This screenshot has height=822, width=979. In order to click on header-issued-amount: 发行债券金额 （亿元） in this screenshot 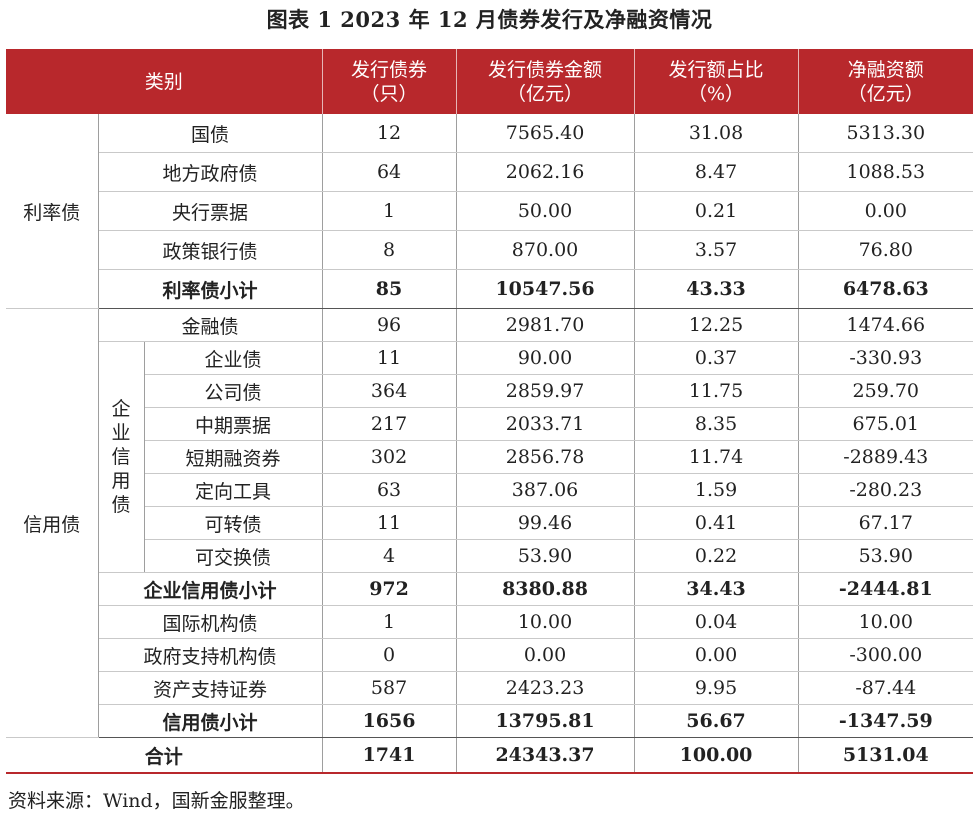, I will do `click(545, 81)`.